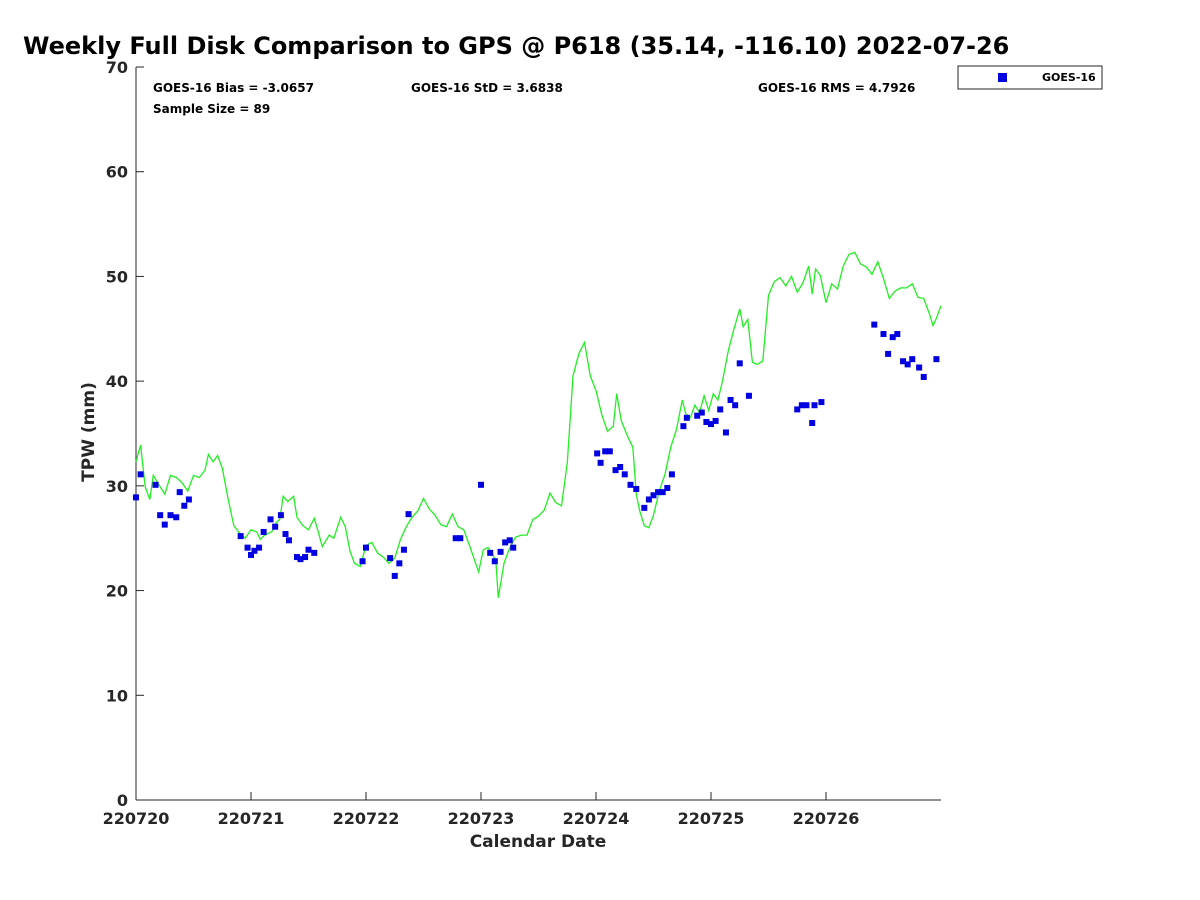  I want to click on y-tick-label: 30, so click(117, 486).